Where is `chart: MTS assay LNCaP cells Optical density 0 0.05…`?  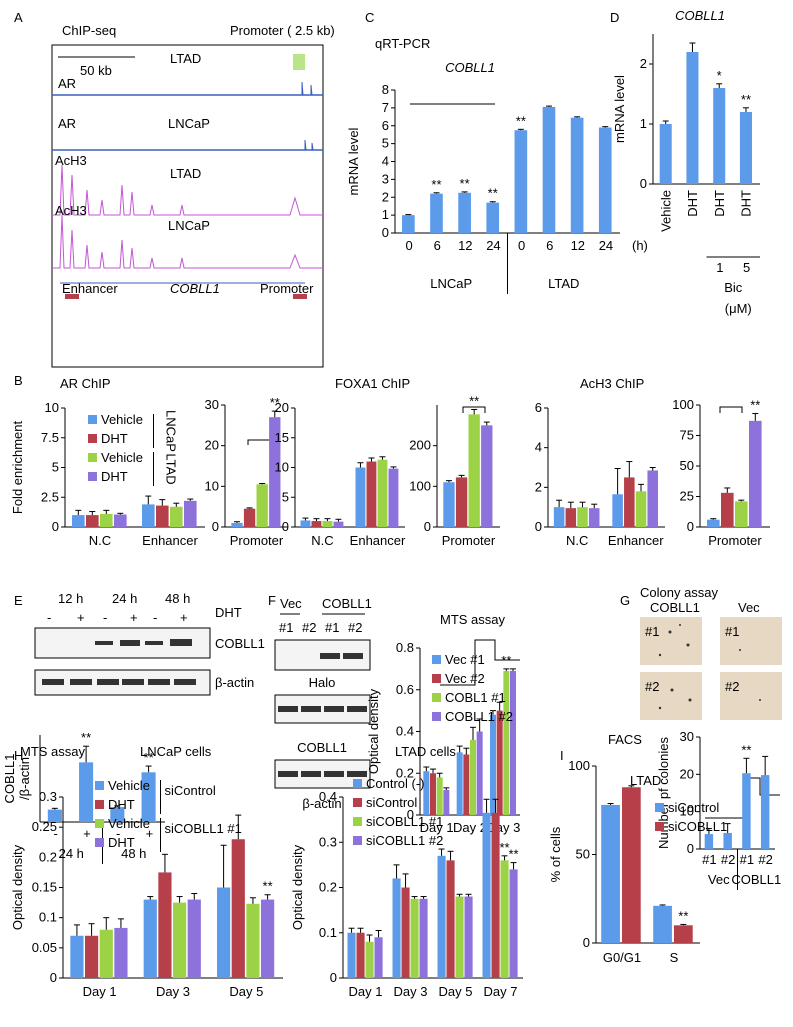
chart: MTS assay LNCaP cells Optical density 0 0.05… is located at coordinates (146, 871).